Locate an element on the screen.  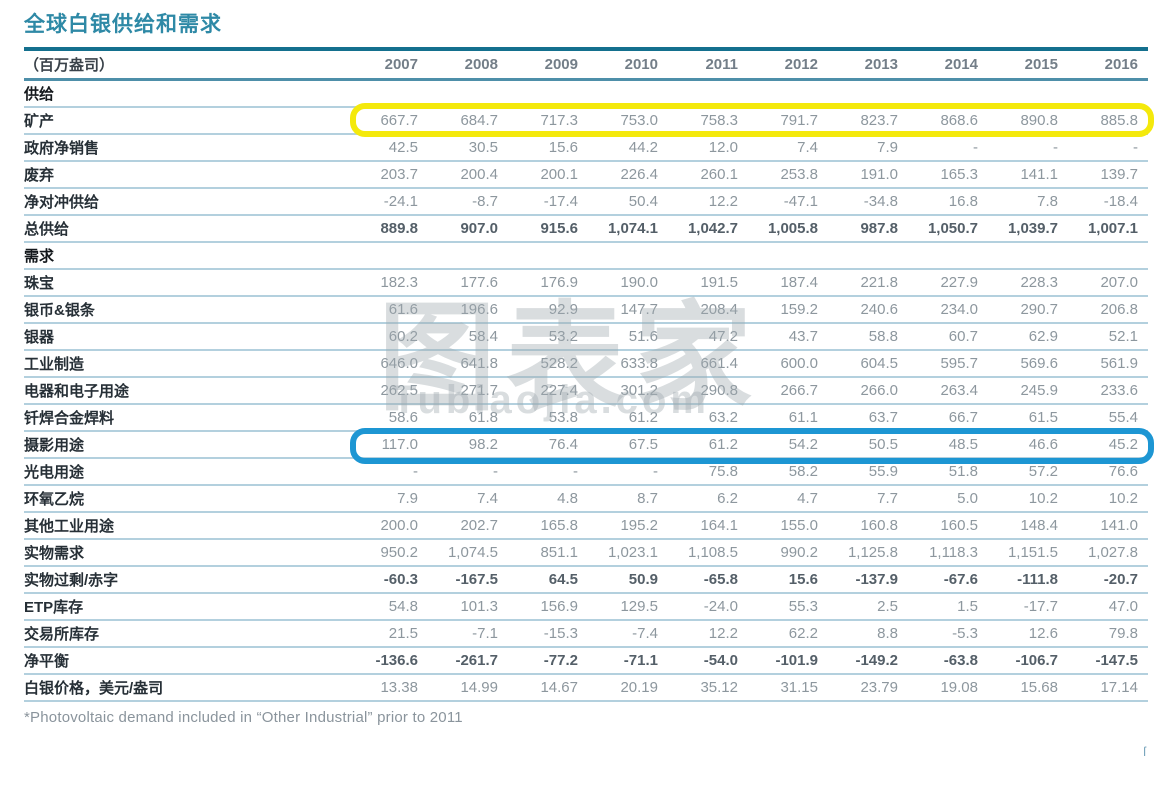
cell-value: 600.0 is located at coordinates (799, 363).